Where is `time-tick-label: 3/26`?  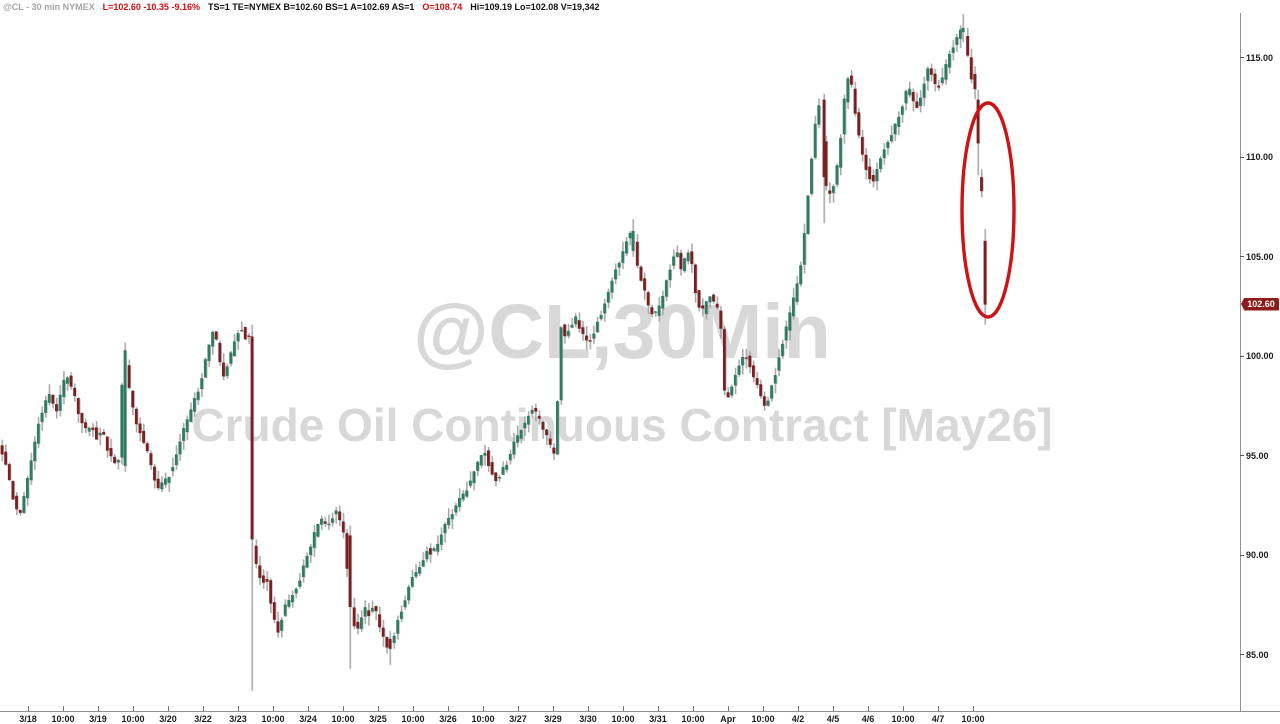
time-tick-label: 3/26 is located at coordinates (448, 719).